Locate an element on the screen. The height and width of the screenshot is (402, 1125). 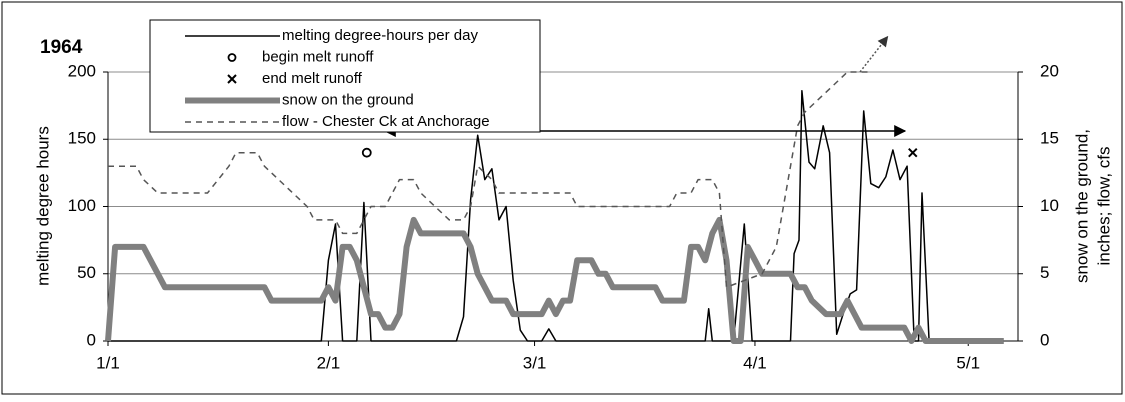
flow-offscale-arrow is located at coordinates (874, 54).